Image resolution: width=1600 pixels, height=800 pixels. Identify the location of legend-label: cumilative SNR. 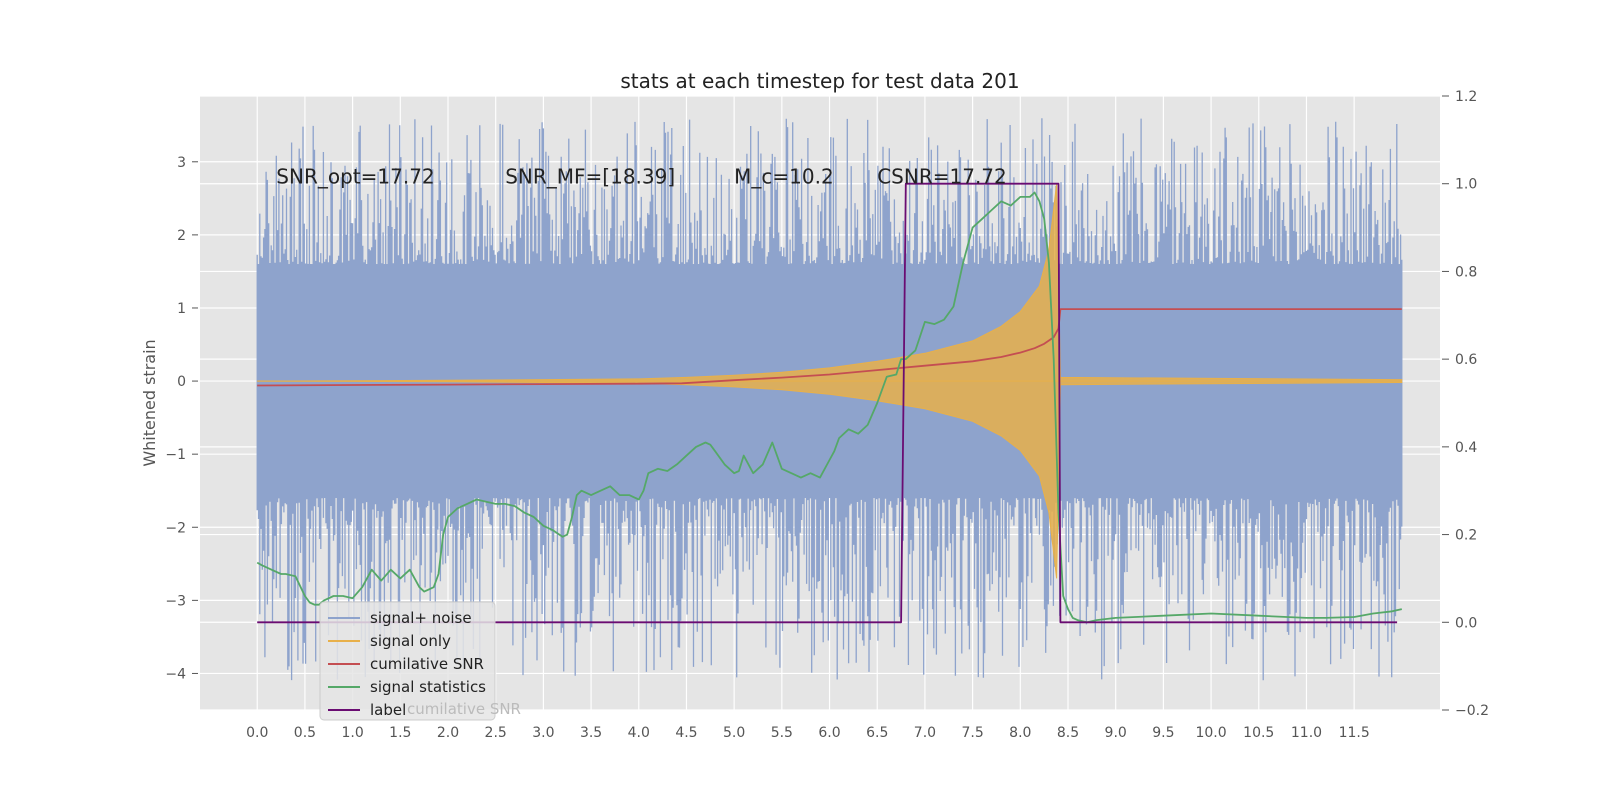
(427, 664).